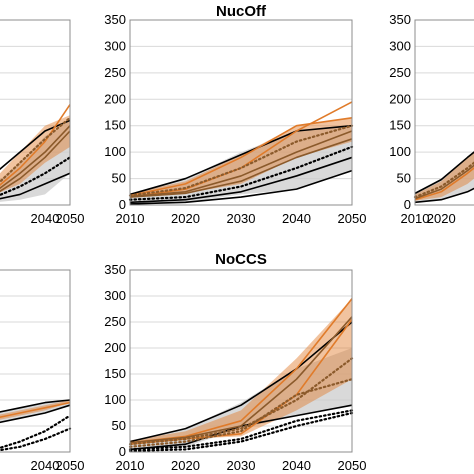 Image resolution: width=474 pixels, height=474 pixels. What do you see at coordinates (241, 11) in the screenshot?
I see `panel-title: NucOff` at bounding box center [241, 11].